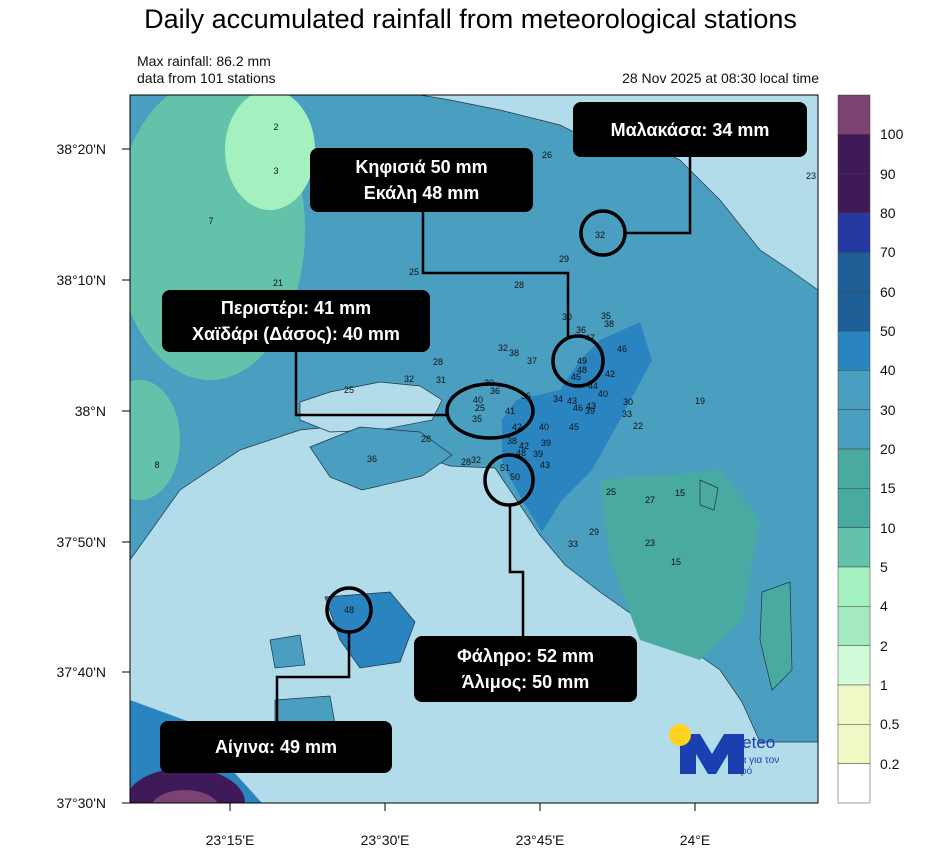  What do you see at coordinates (650, 500) in the screenshot?
I see `station-value: 27` at bounding box center [650, 500].